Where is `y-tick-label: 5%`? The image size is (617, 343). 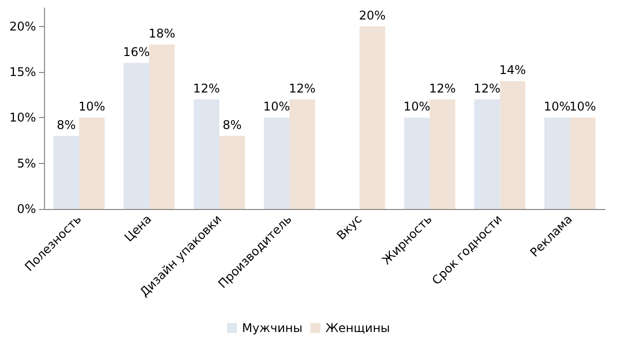
y-tick-label: 5% is located at coordinates (26, 163).